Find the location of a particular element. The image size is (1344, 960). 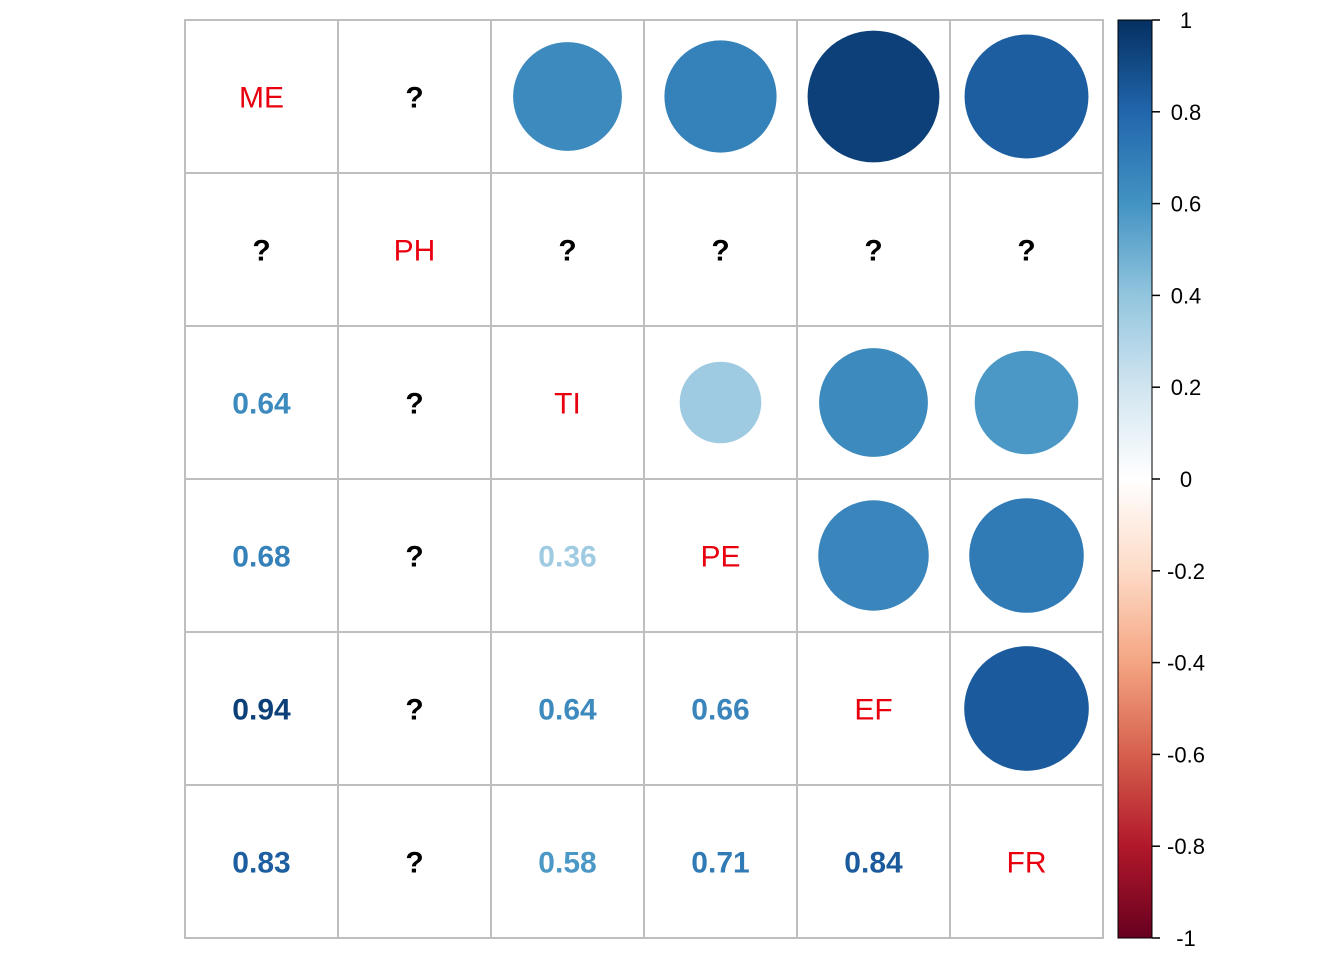

correlation-value: 0.71 is located at coordinates (720, 863).